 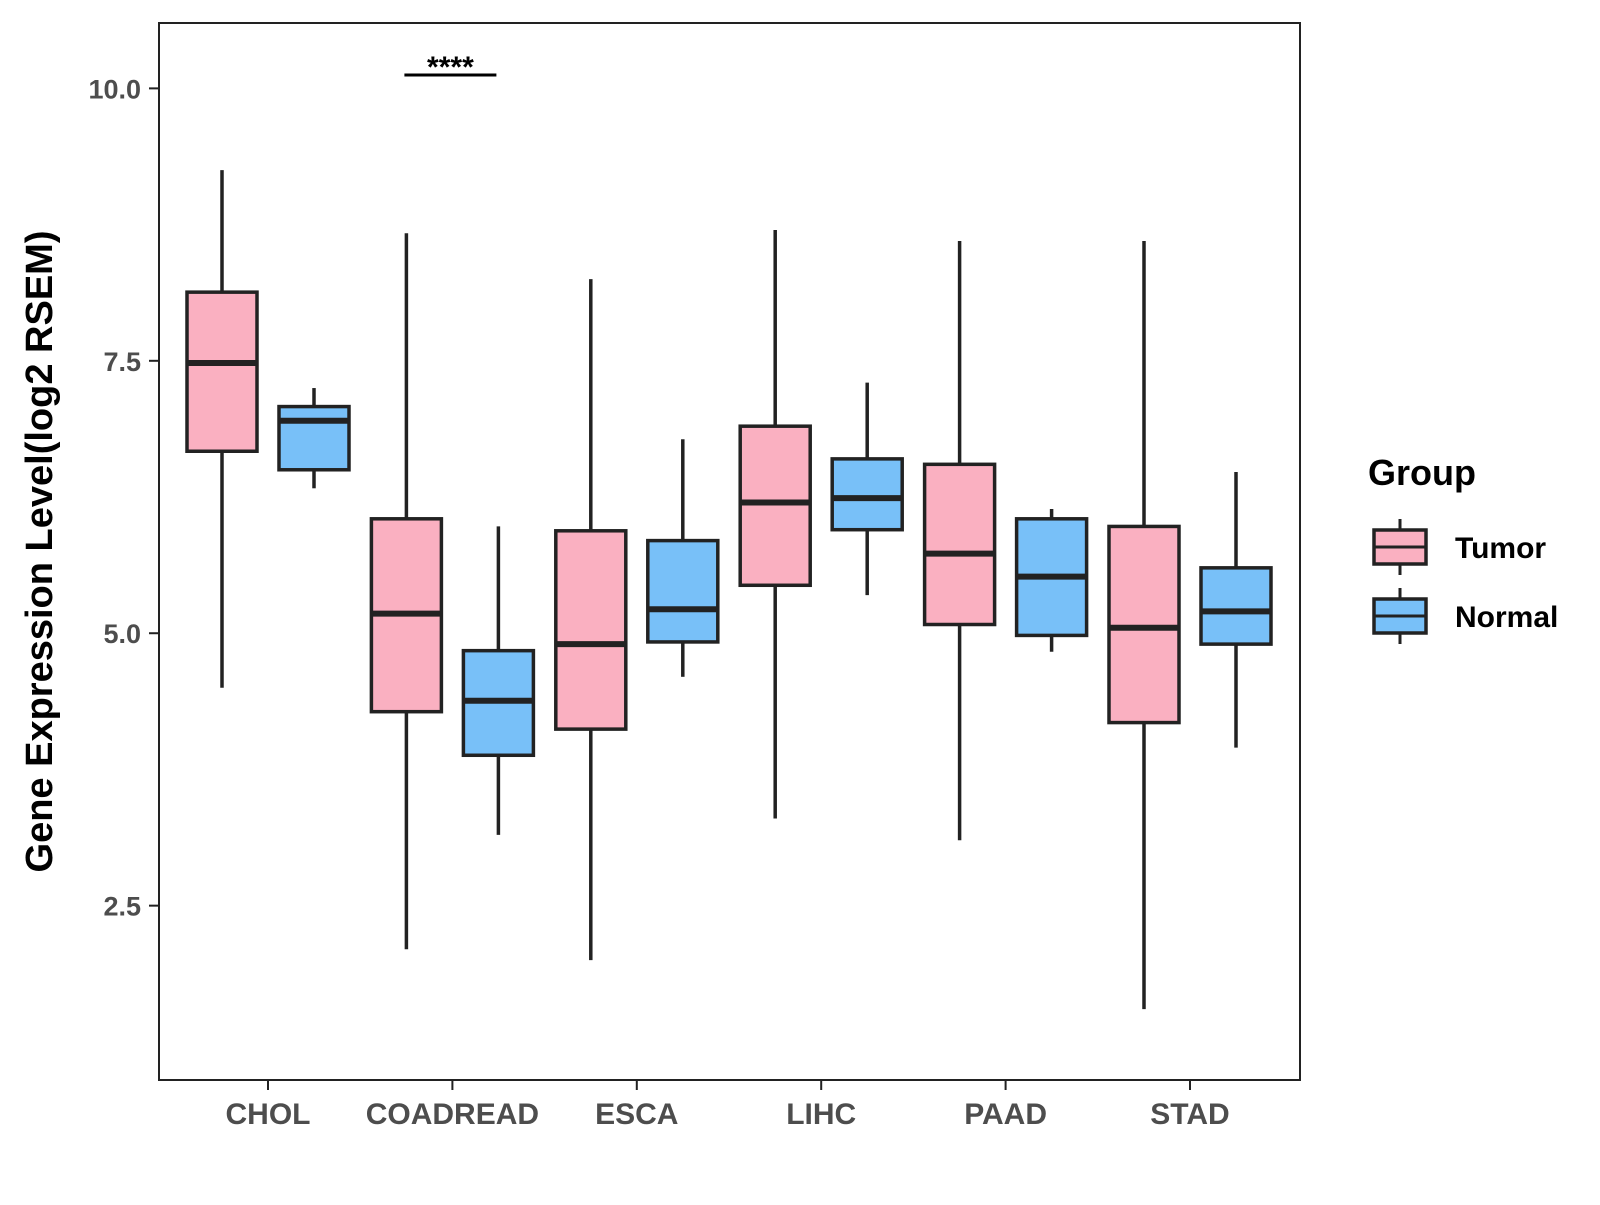 What do you see at coordinates (1422, 472) in the screenshot?
I see `legend-title: Group` at bounding box center [1422, 472].